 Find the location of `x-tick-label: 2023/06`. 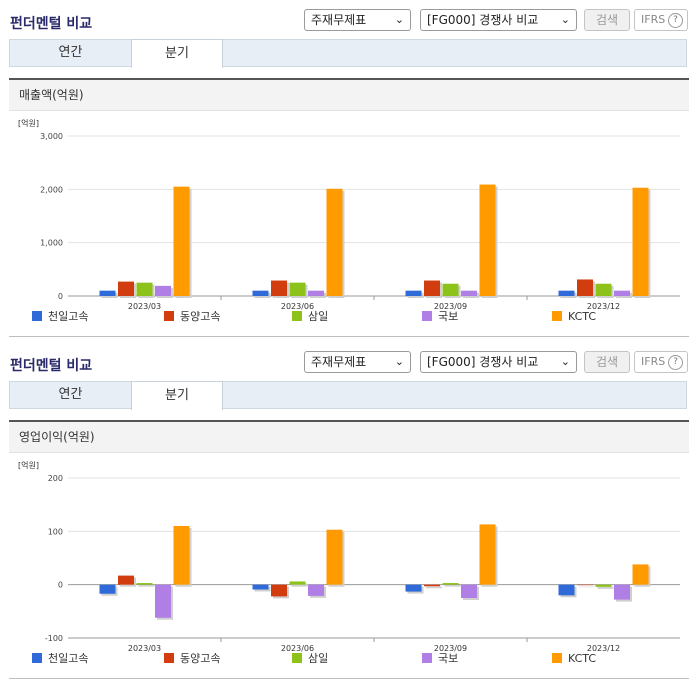

x-tick-label: 2023/06 is located at coordinates (297, 306).